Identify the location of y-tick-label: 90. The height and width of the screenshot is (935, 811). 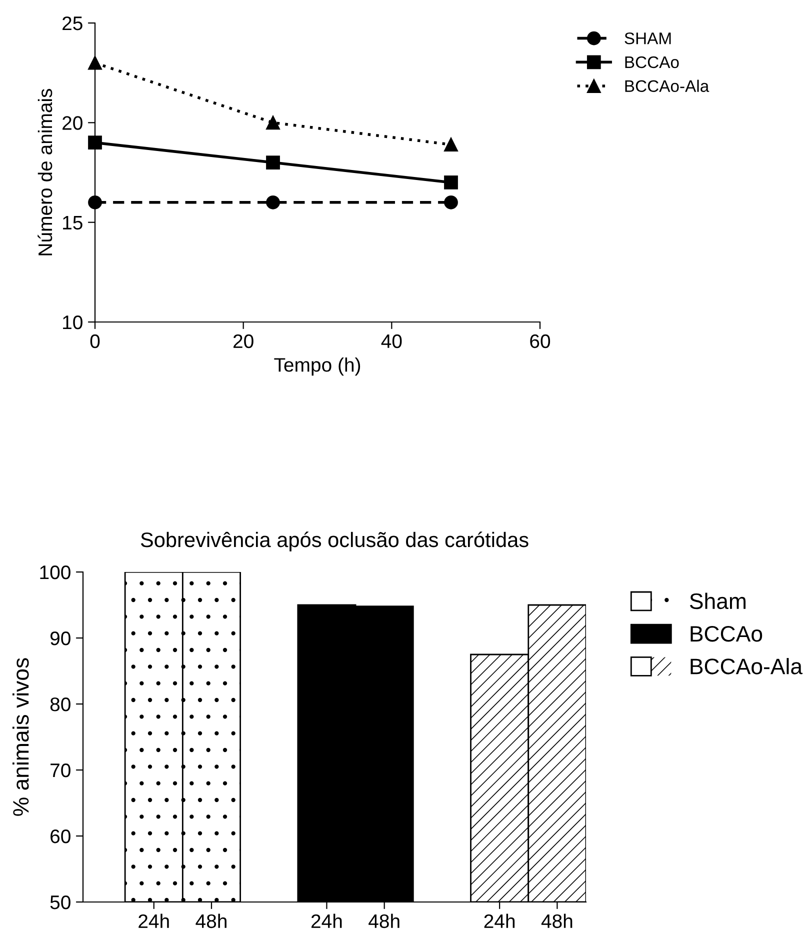
(60, 638).